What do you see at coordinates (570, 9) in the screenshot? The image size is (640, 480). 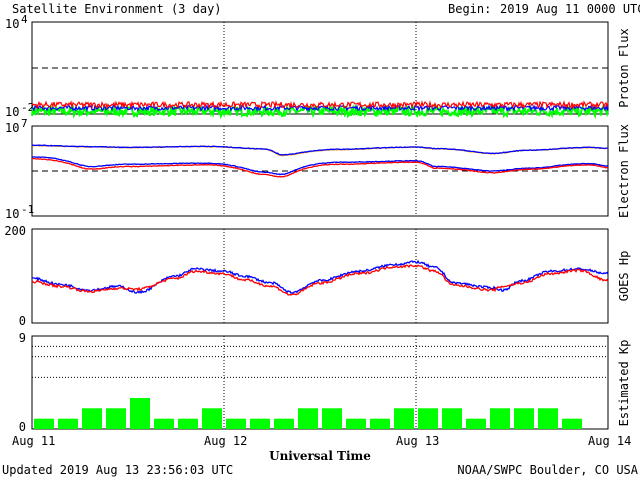 I see `begin-value: 2019 Aug 11 0000 UTC` at bounding box center [570, 9].